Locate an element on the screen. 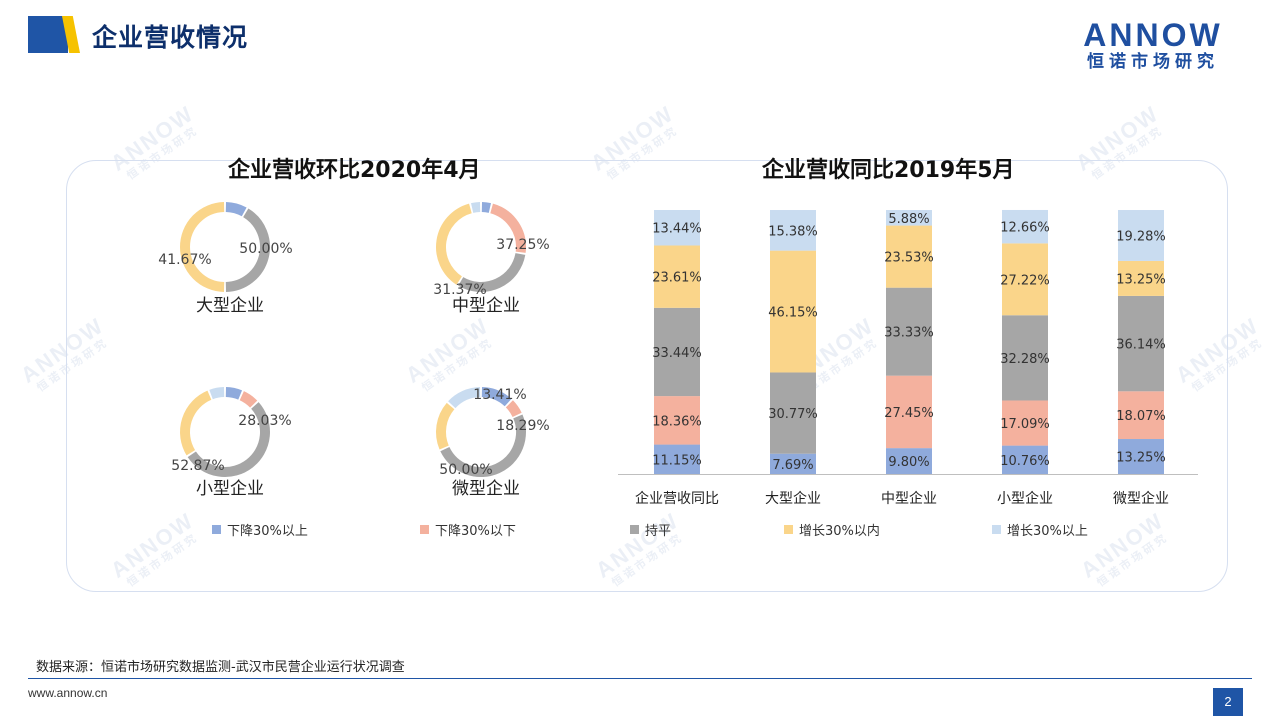 This screenshot has width=1280, height=720. bar-value-label: 18.07% is located at coordinates (1141, 416).